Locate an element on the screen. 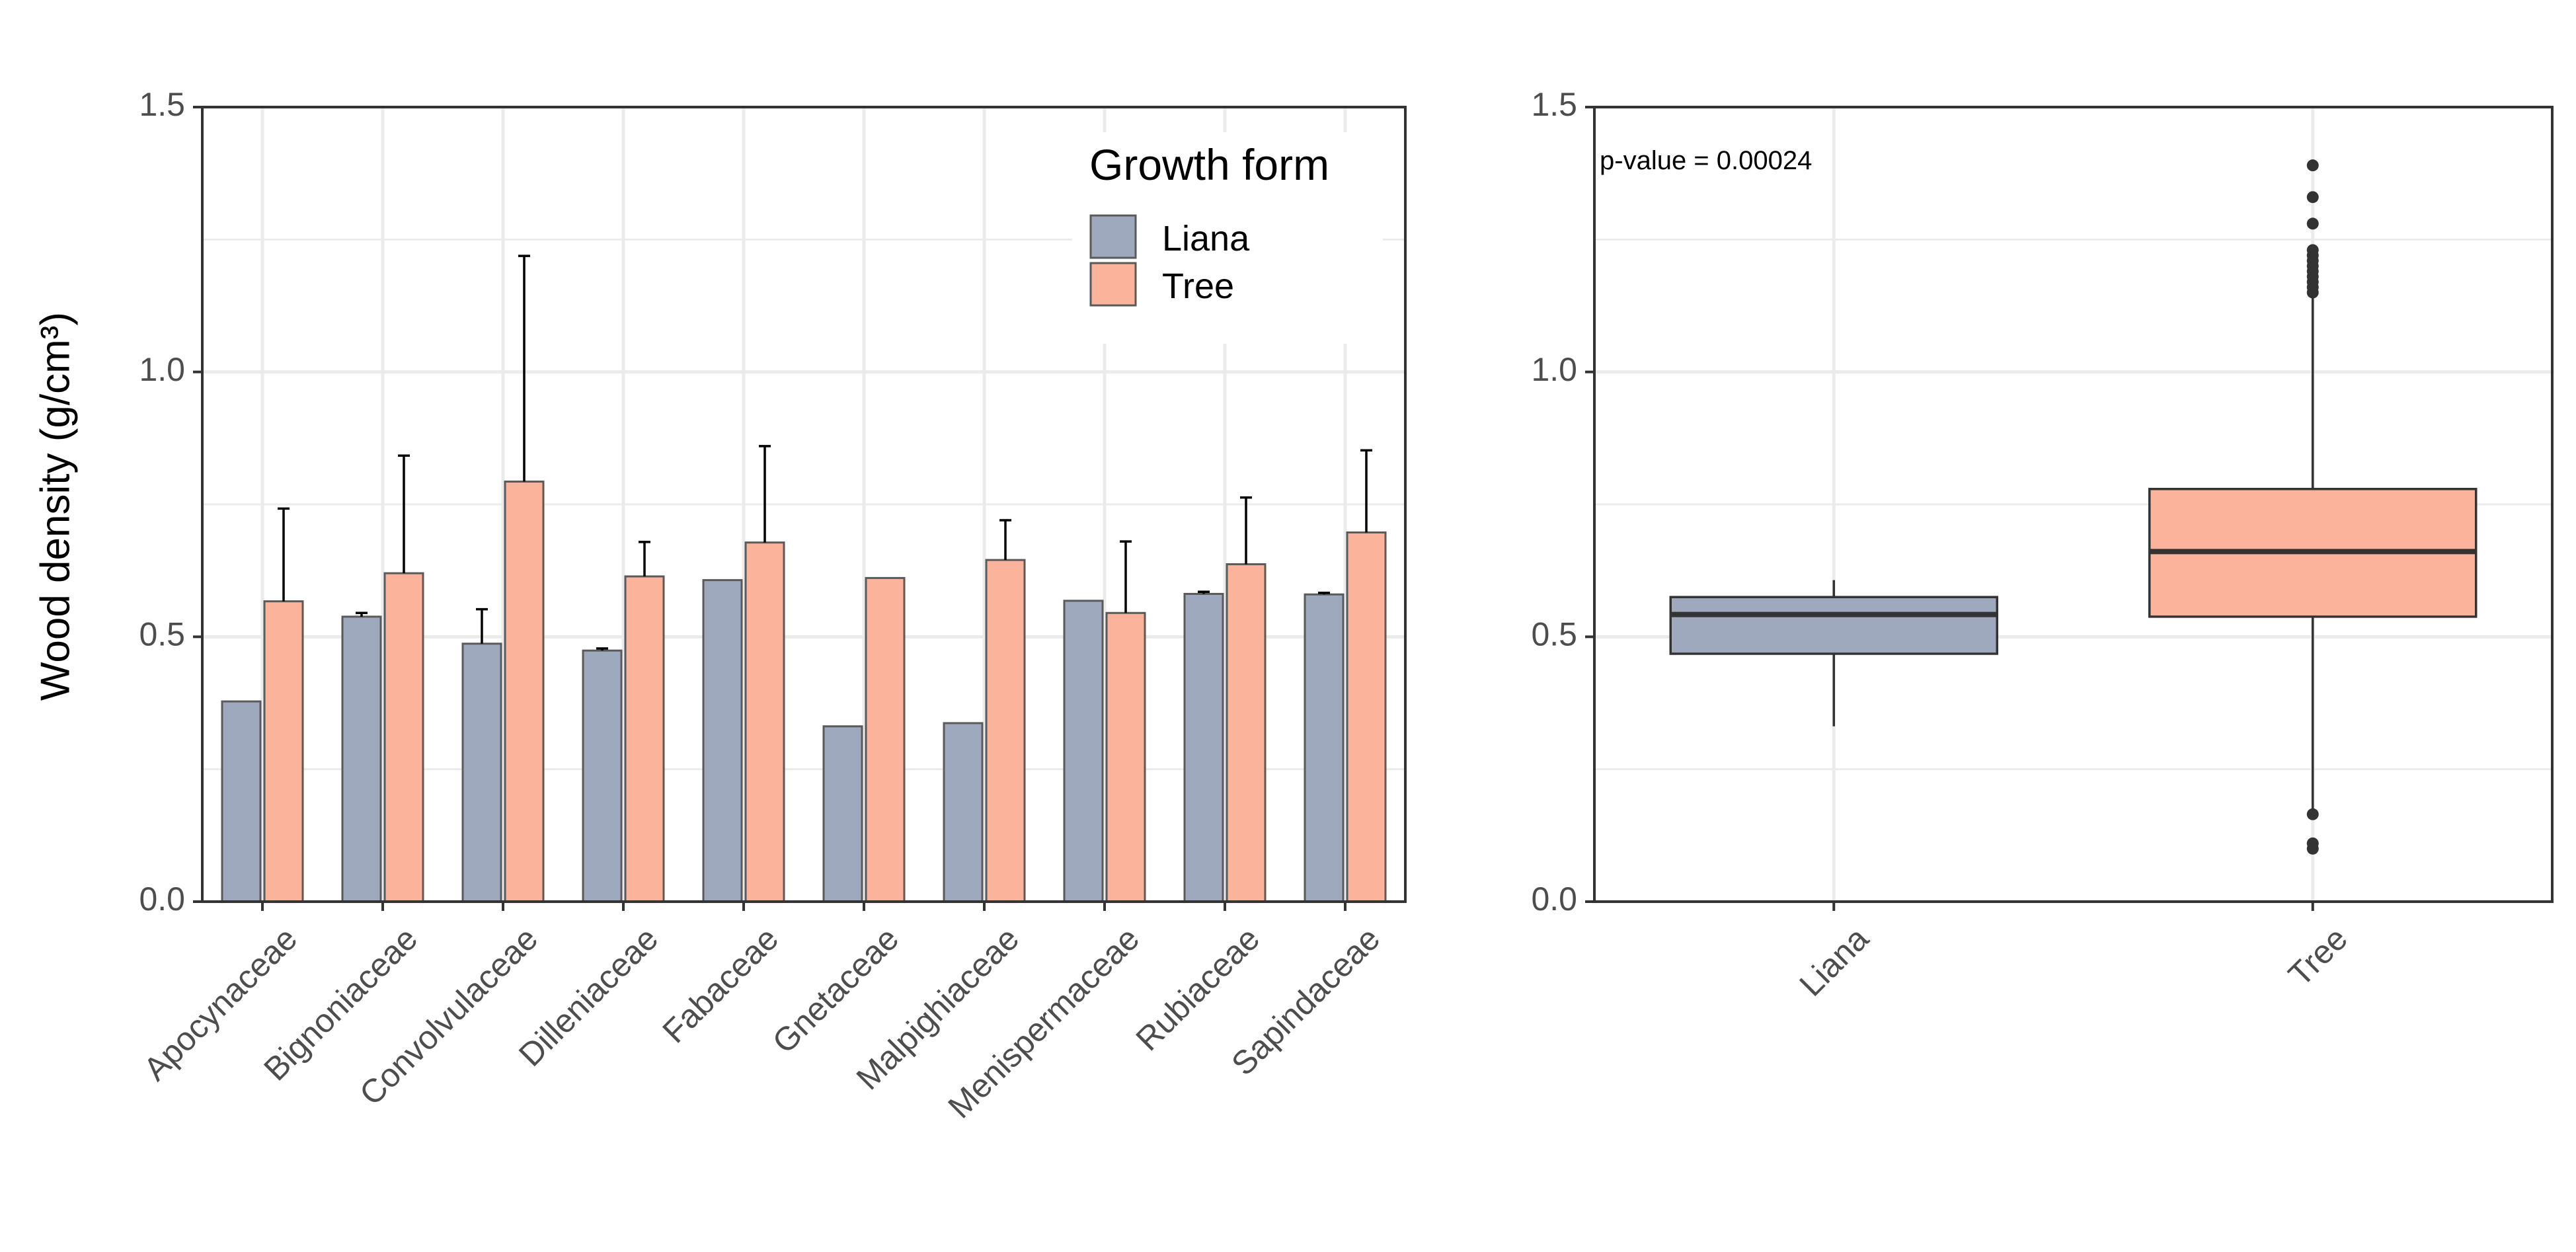 The image size is (2576, 1252). legend-key-tree is located at coordinates (1113, 284).